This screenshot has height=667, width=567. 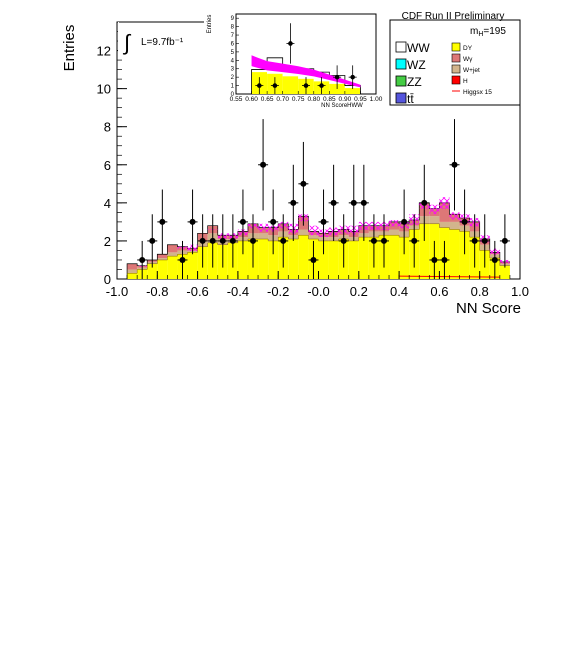 I want to click on legend-right-column: DY Wγ W+jet H Higgsx 15, so click(x=471, y=69).